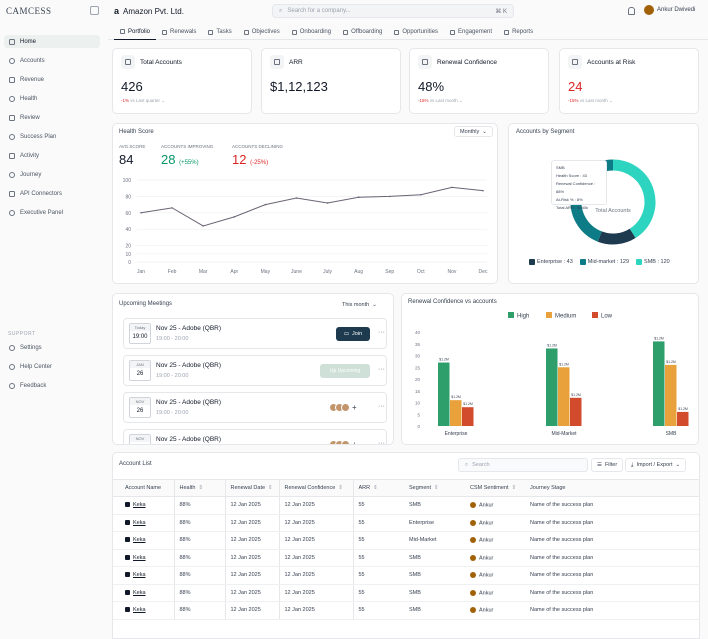 The width and height of the screenshot is (708, 639). I want to click on sidebar-item-activity: Activity, so click(52, 155).